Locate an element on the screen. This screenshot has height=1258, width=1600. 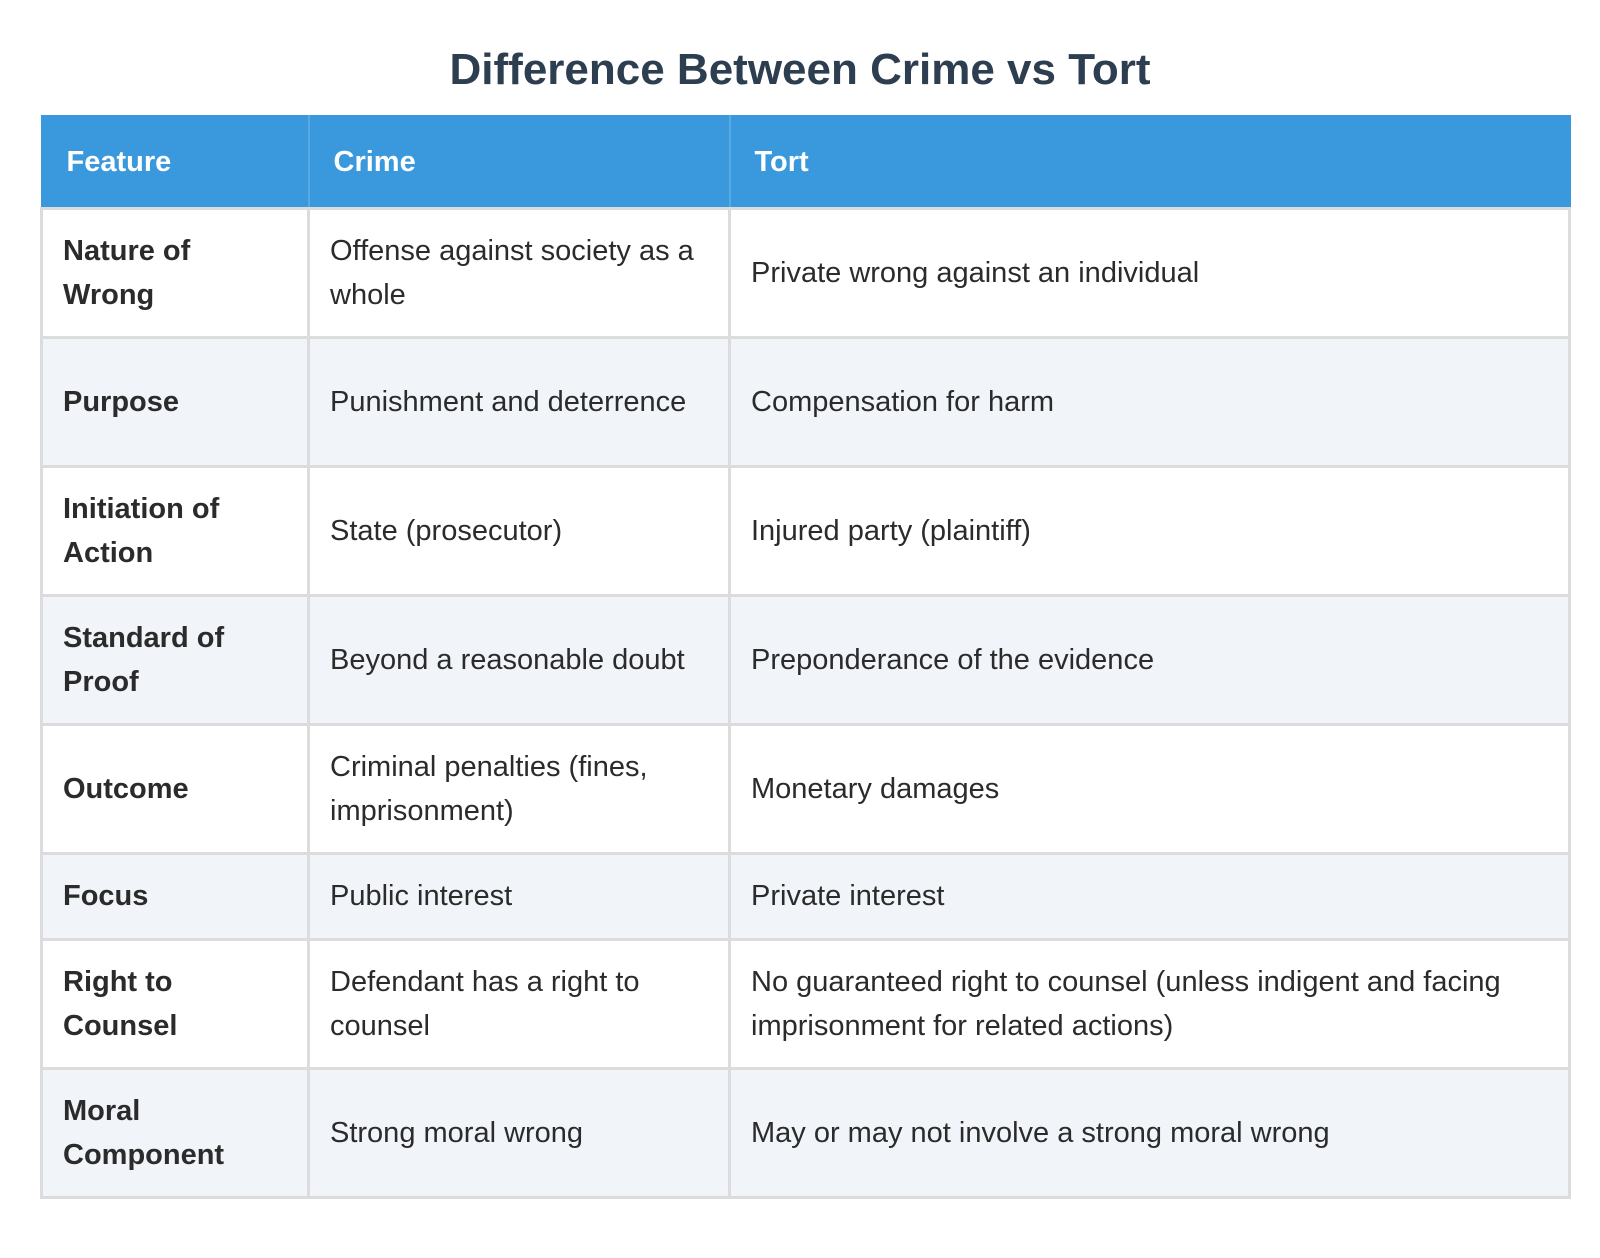
crime-cell: Offense against society as a whole is located at coordinates (519, 272).